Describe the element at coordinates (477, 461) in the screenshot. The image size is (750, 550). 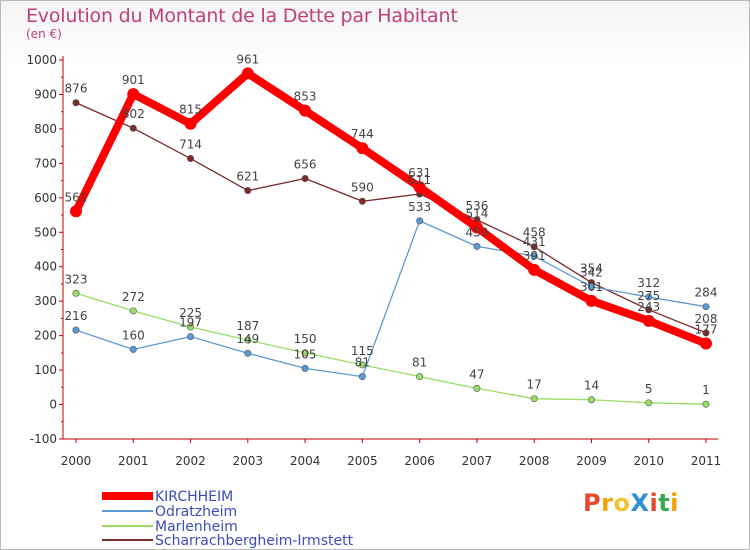
I see `x-tick-label: 2007` at that location.